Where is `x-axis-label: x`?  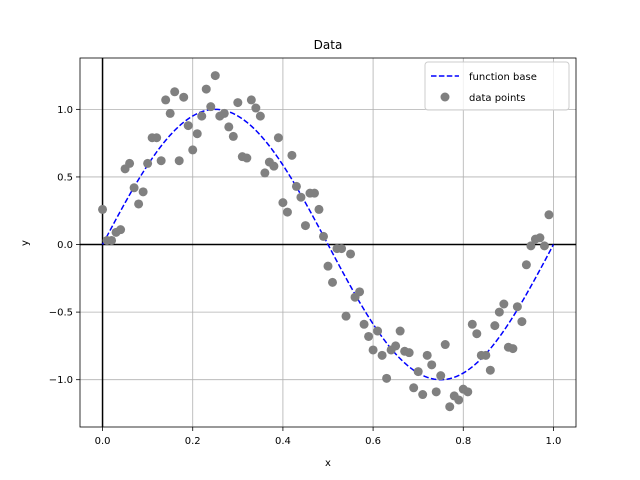
x-axis-label: x is located at coordinates (328, 463).